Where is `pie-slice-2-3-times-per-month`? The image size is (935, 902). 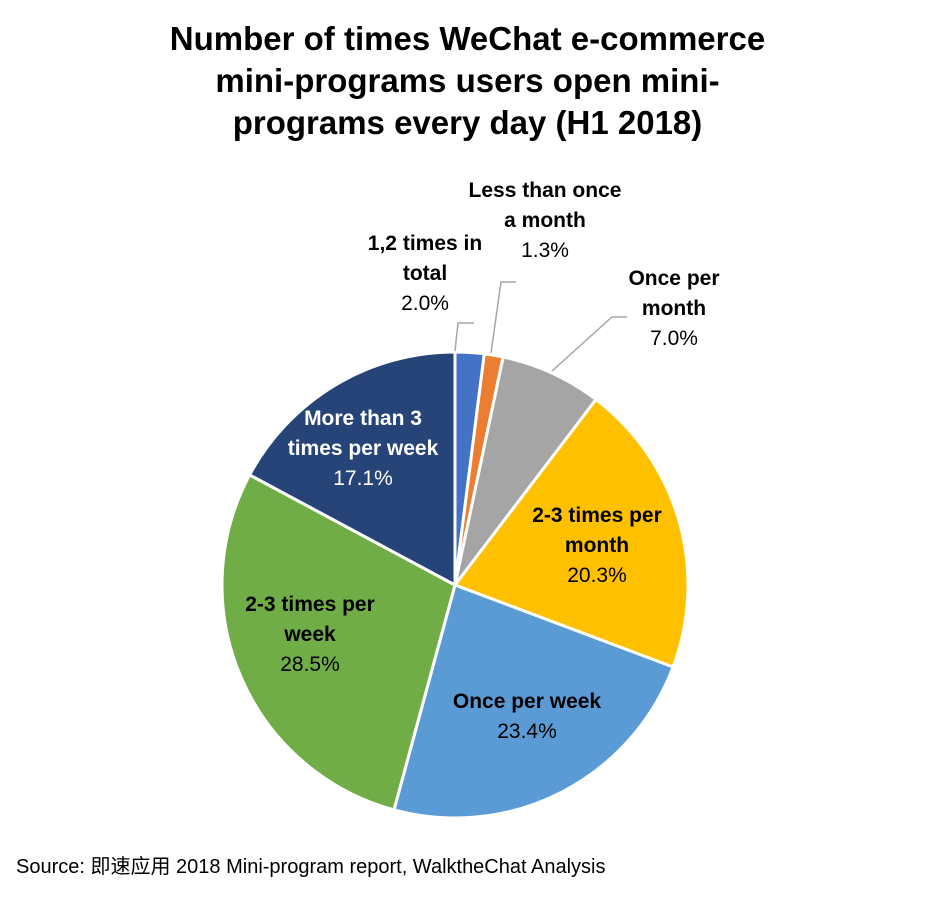
pie-slice-2-3-times-per-month is located at coordinates (571, 533).